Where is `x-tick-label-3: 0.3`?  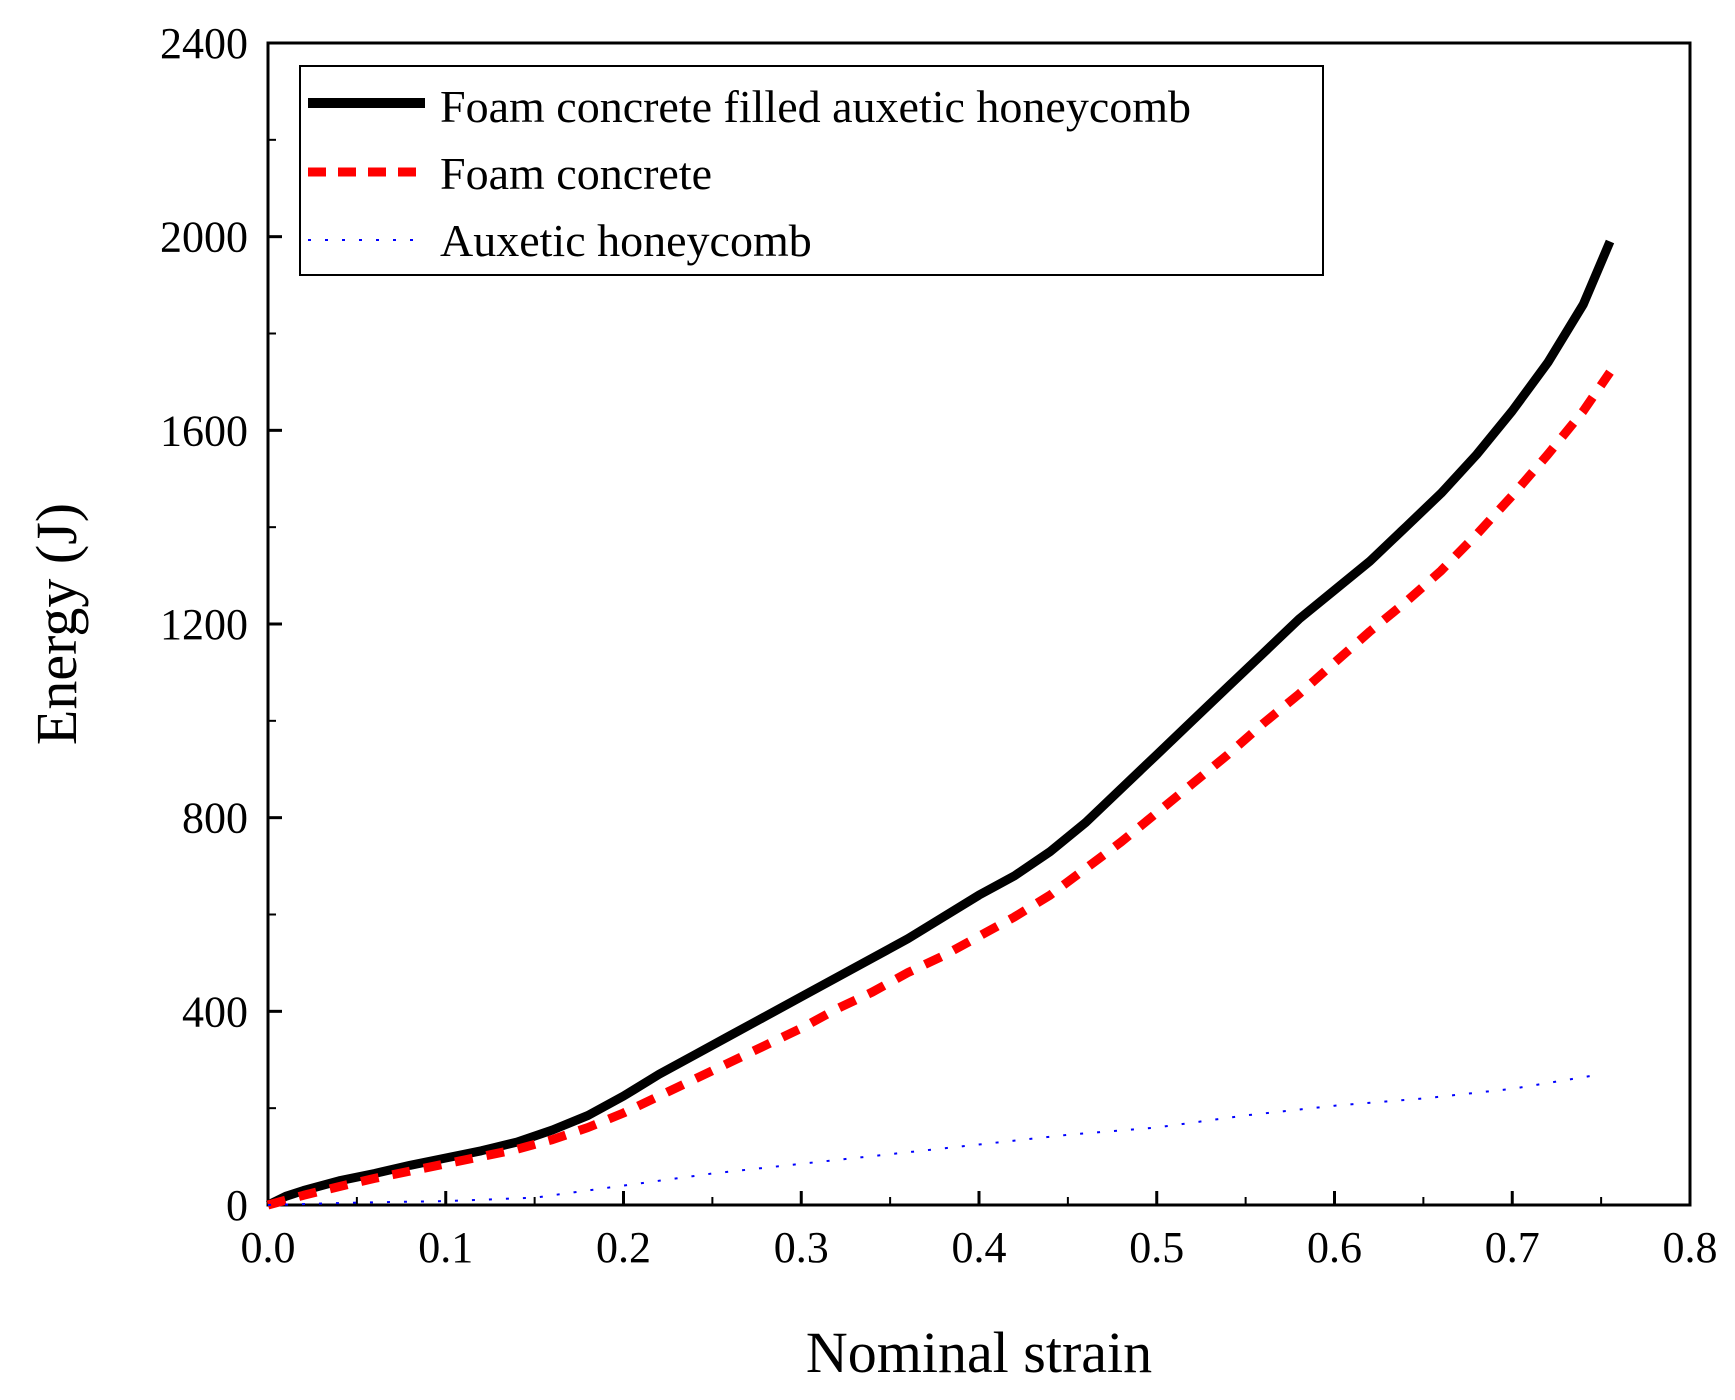 x-tick-label-3: 0.3 is located at coordinates (801, 1247).